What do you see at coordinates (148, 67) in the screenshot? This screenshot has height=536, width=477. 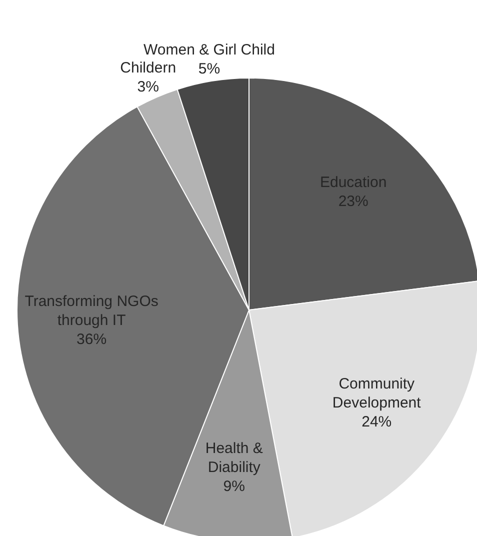 I see `slice-label: Childern` at bounding box center [148, 67].